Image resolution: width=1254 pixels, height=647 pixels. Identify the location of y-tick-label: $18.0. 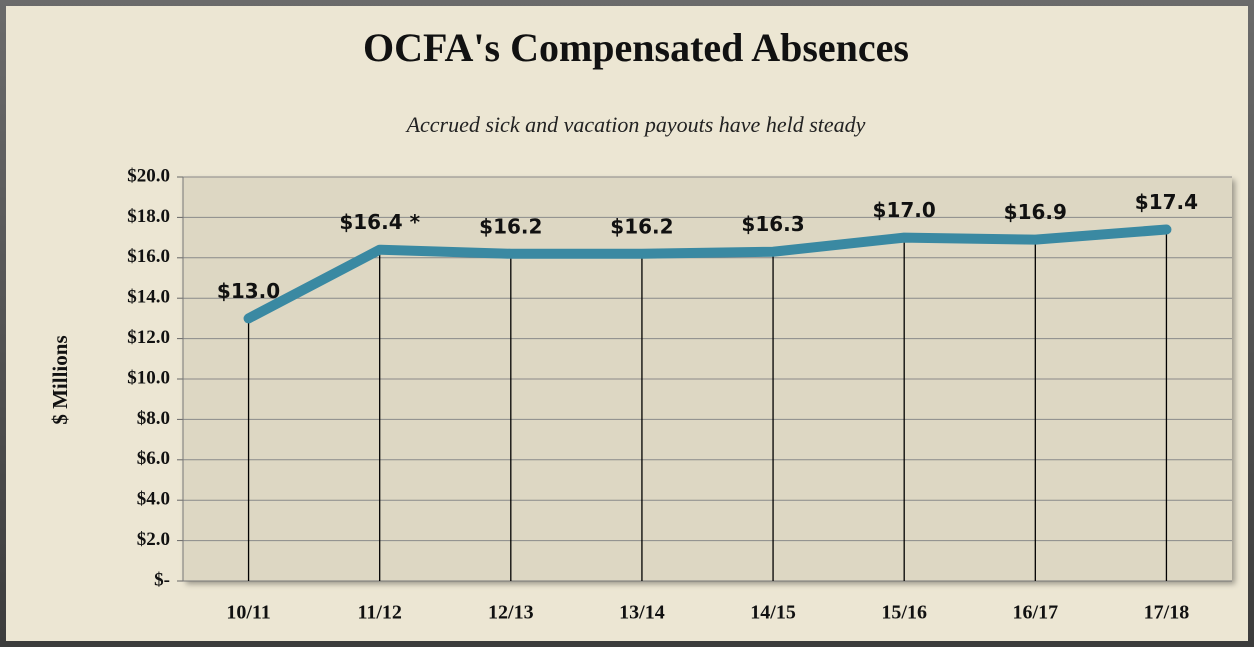
(148, 216).